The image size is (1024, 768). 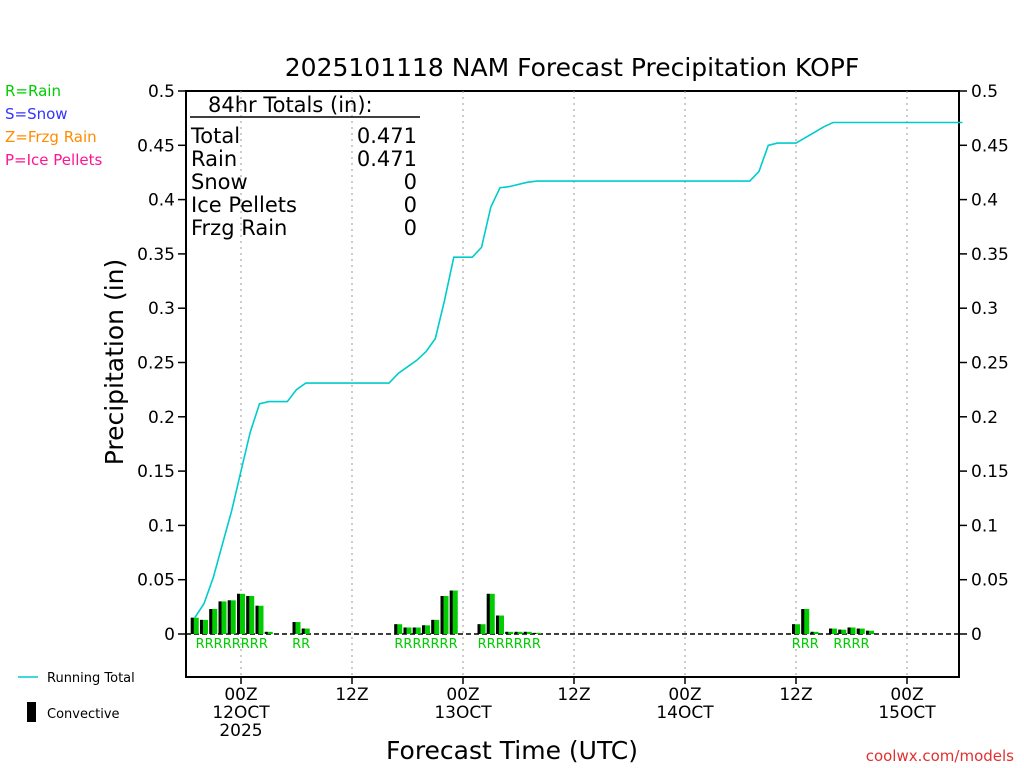 I want to click on y-tick-label-right: 0.1, so click(x=984, y=526).